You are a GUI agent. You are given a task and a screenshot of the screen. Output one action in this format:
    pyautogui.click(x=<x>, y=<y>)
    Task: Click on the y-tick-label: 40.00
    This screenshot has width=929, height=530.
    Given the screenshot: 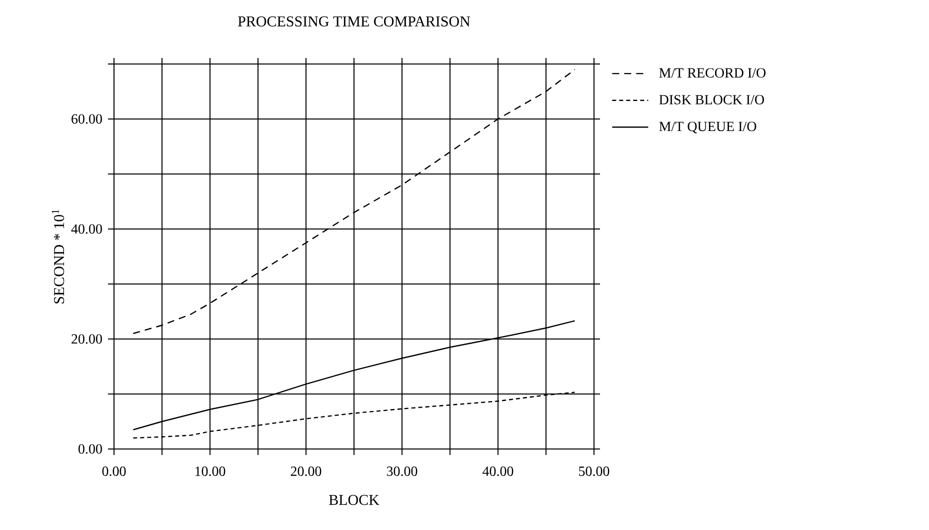 What is the action you would take?
    pyautogui.click(x=86, y=229)
    